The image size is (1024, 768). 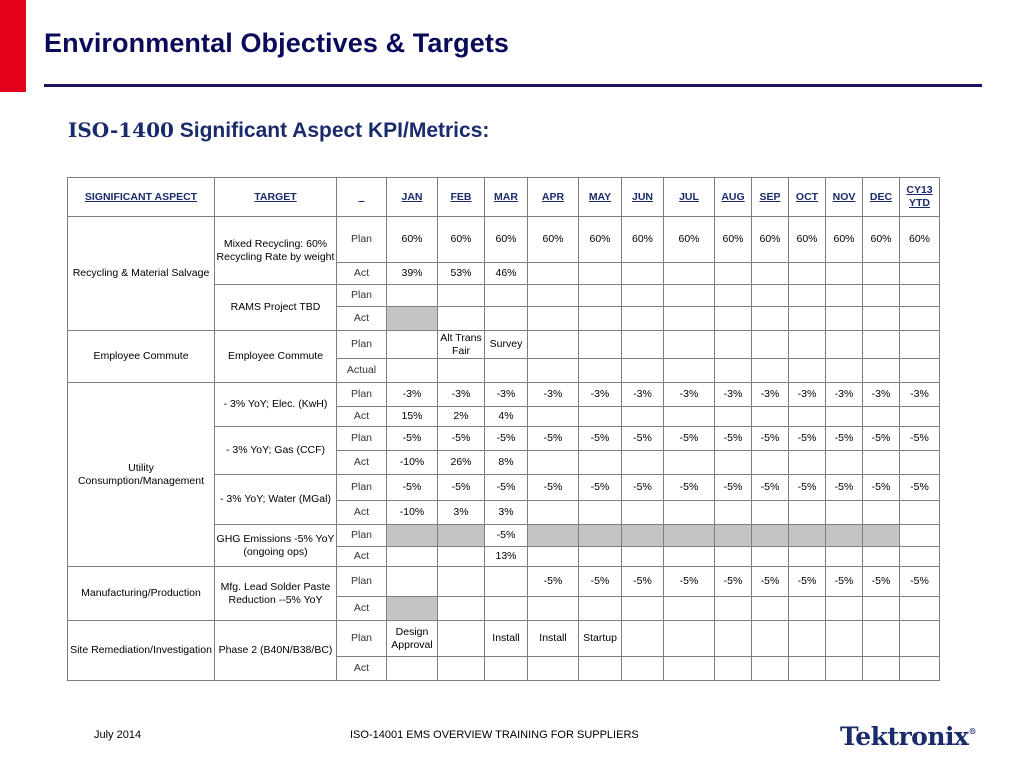 I want to click on month-cell: Alt Trans Fair, so click(x=461, y=344).